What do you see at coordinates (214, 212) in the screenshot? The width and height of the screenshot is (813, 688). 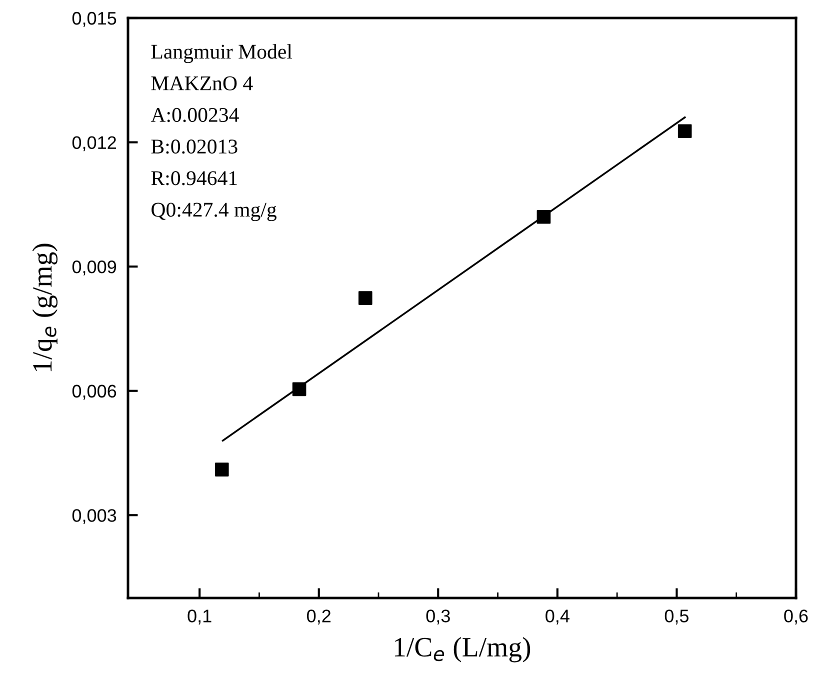 I see `annotation: Q0:427.4 mg/g` at bounding box center [214, 212].